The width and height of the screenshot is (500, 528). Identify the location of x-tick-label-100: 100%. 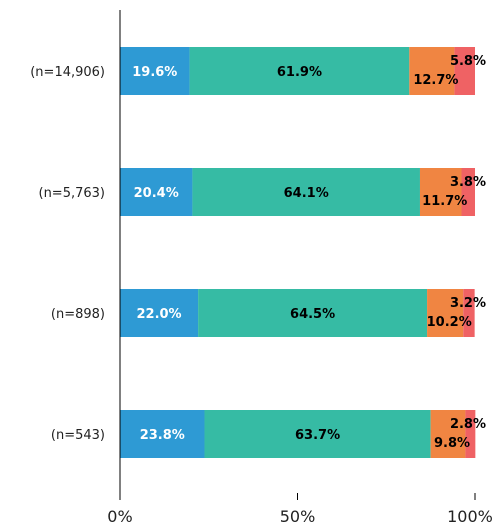
(470, 516).